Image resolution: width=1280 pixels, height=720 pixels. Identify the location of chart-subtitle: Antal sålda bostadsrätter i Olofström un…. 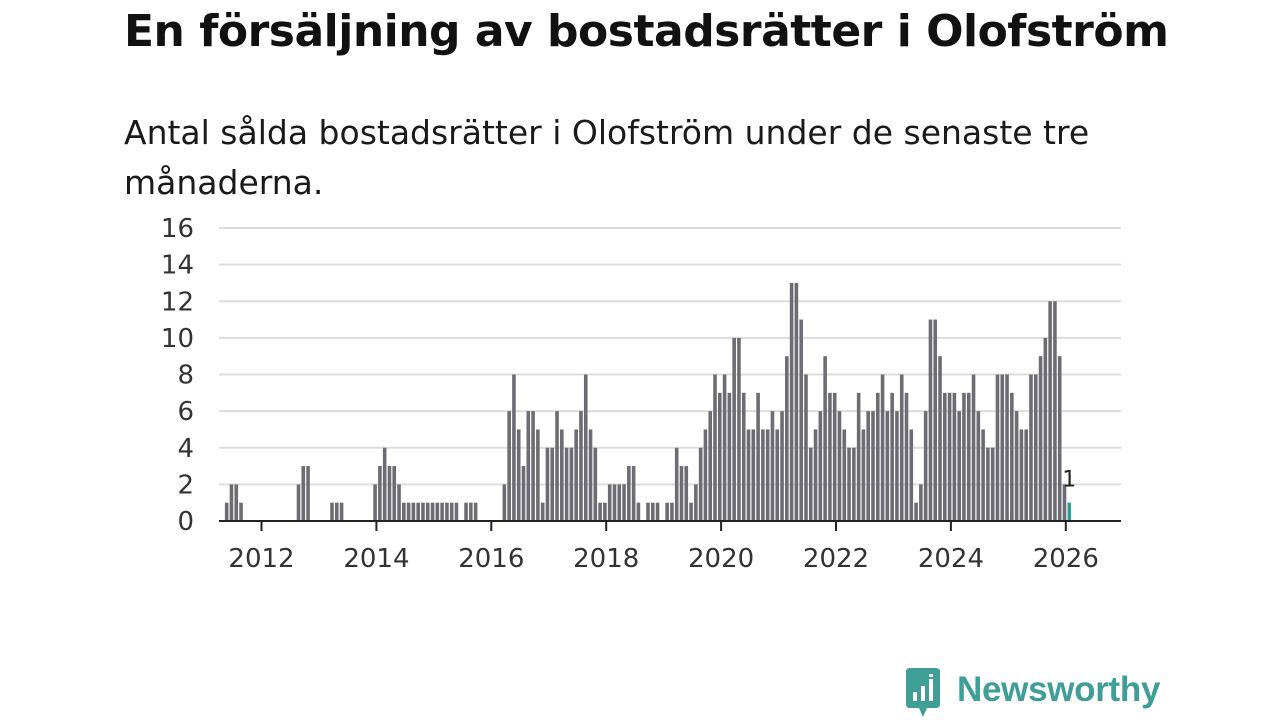
(607, 157).